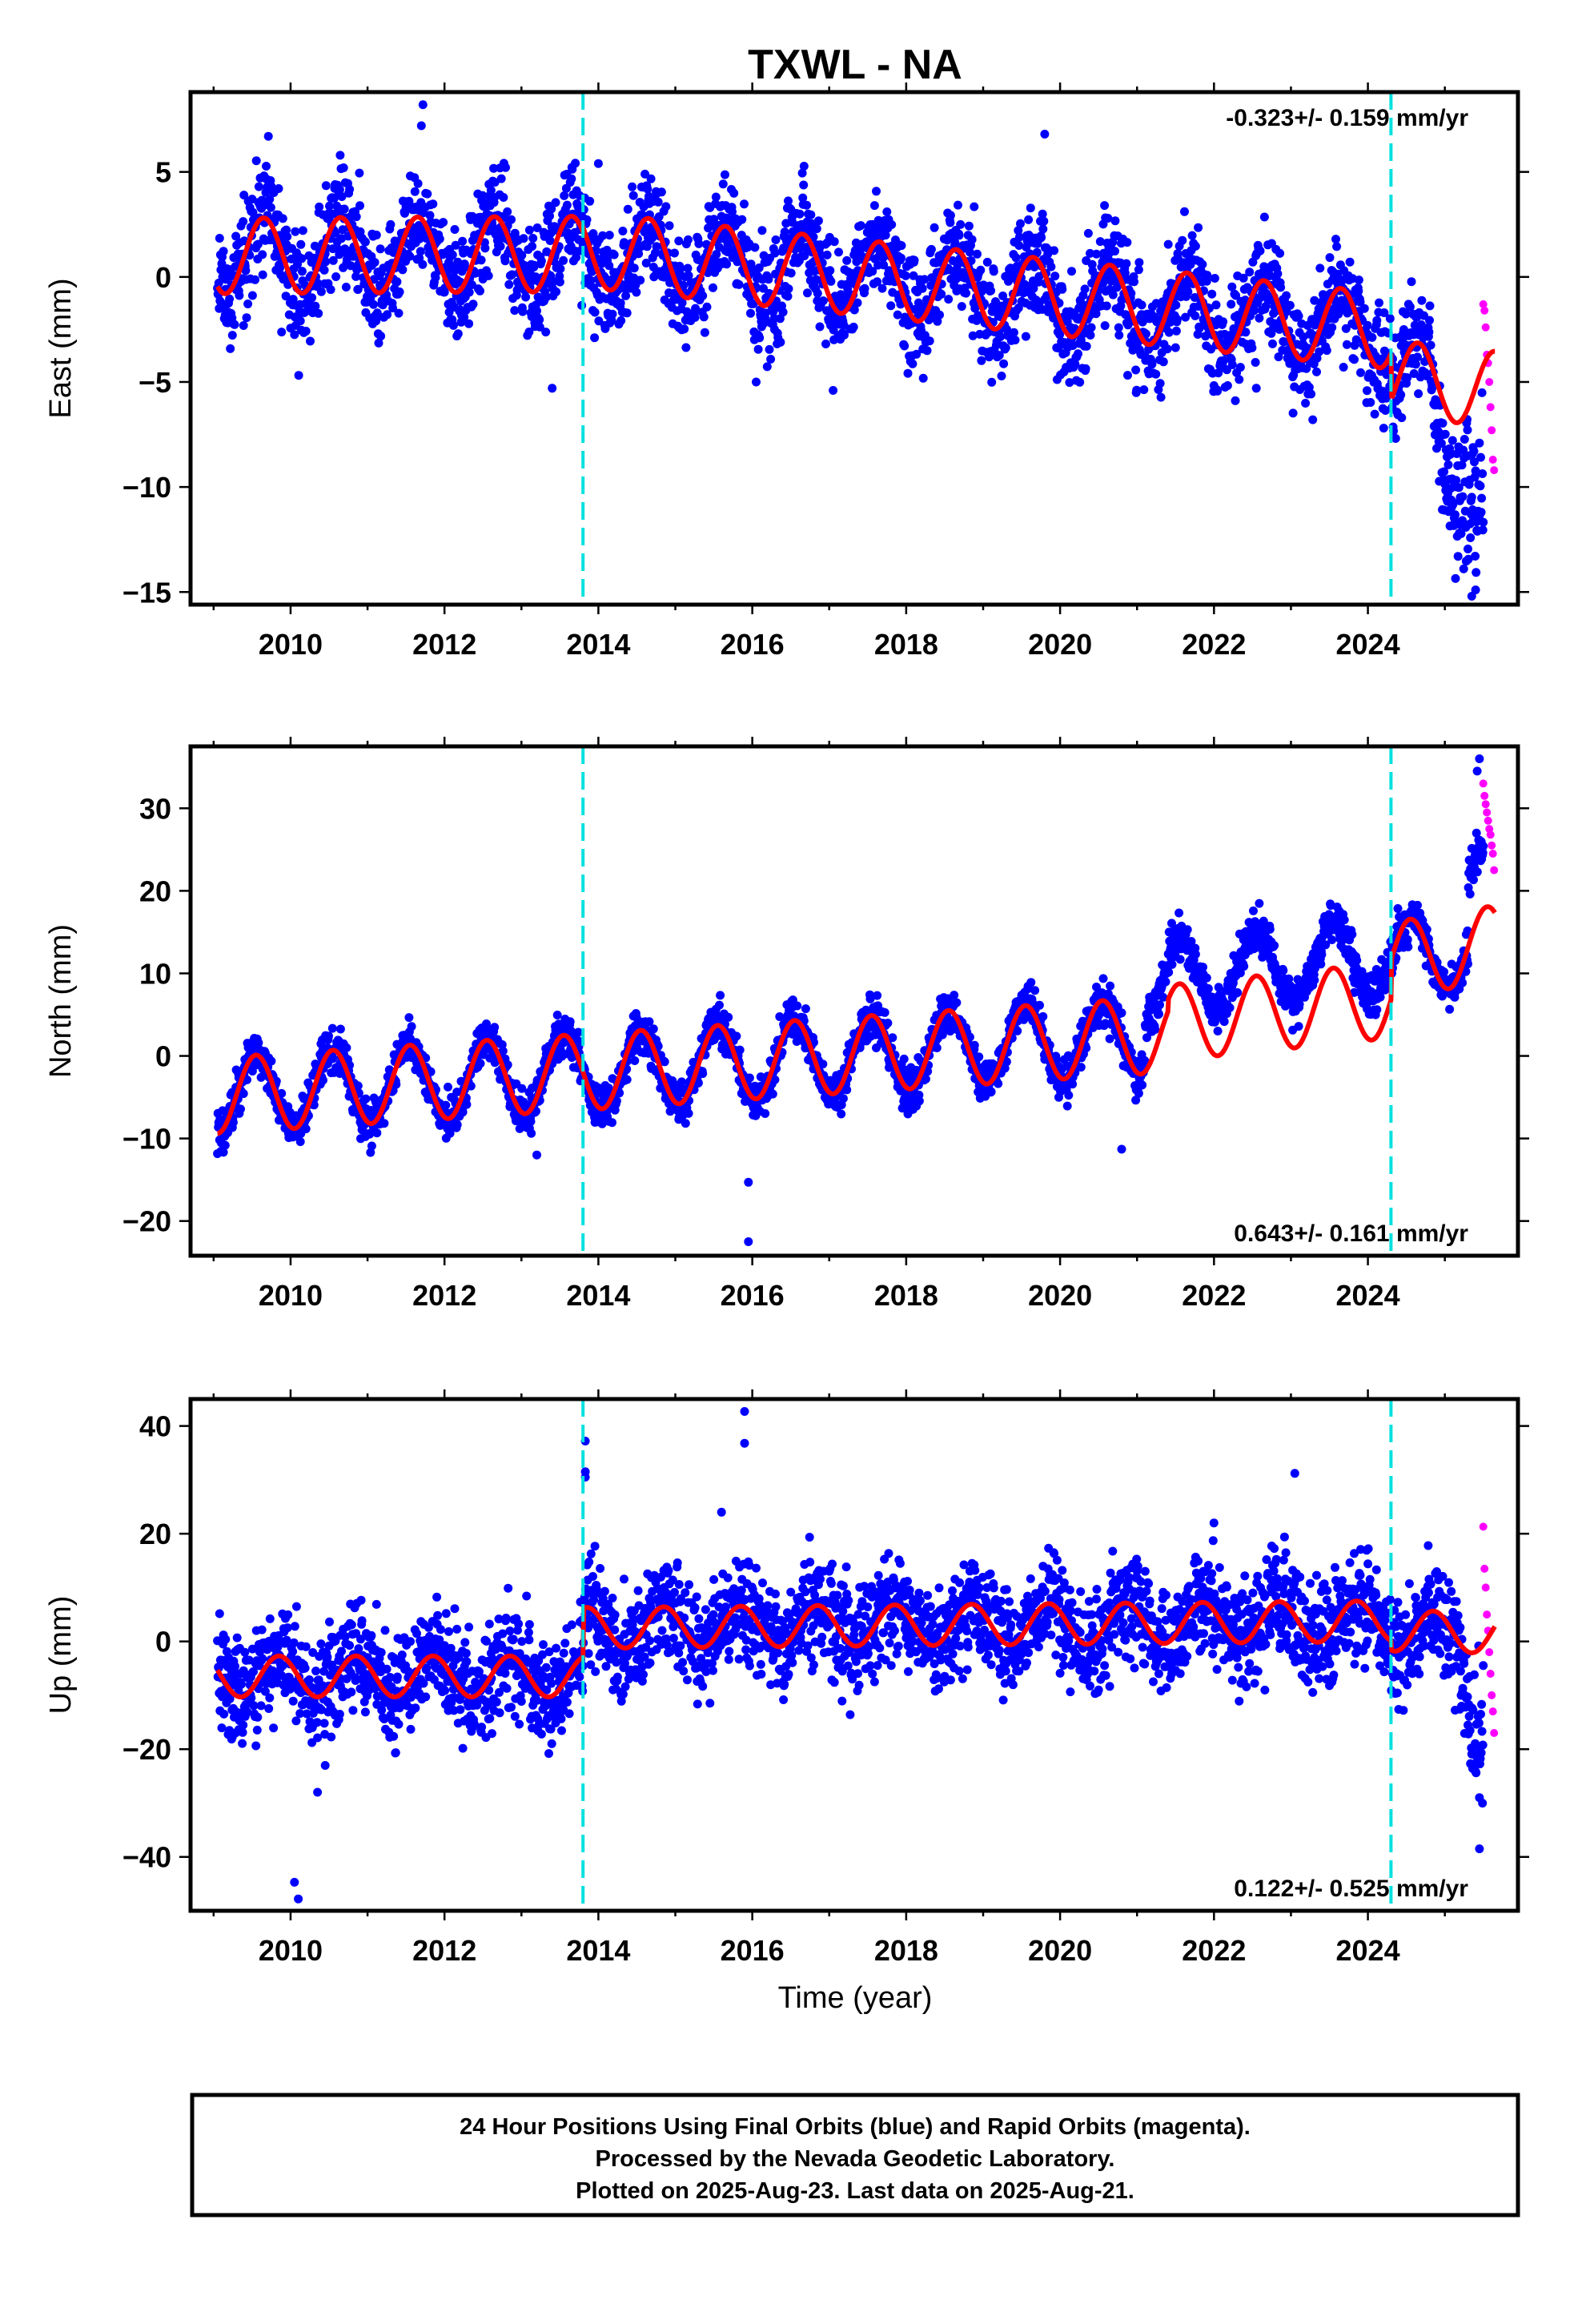 The image size is (1582, 2324). Describe the element at coordinates (155, 383) in the screenshot. I see `y-tick-label: −5` at that location.